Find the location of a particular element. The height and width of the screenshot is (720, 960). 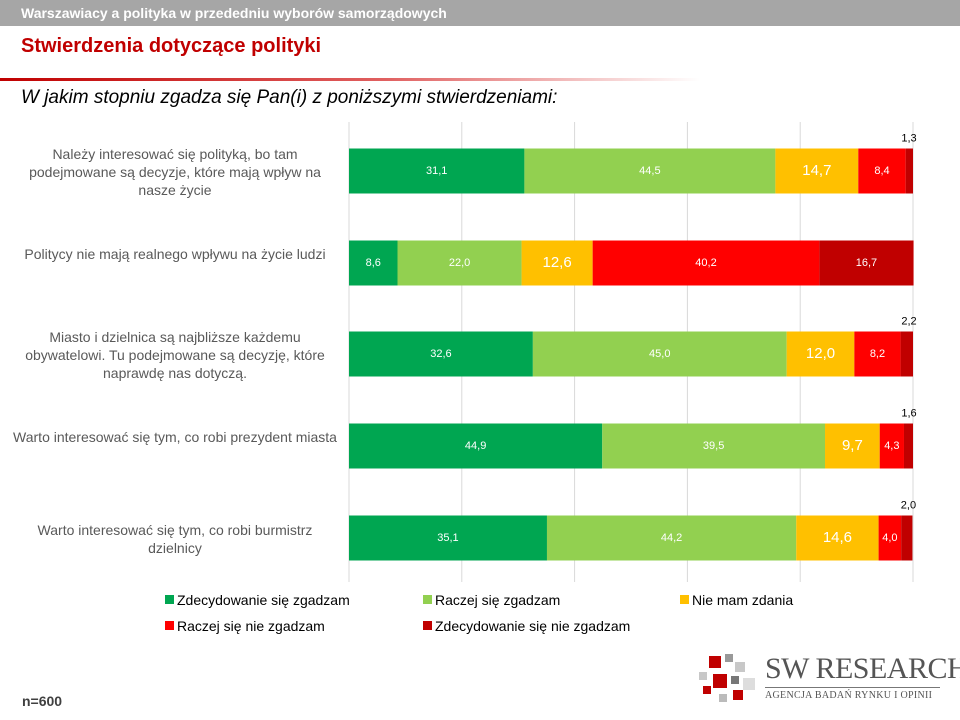

data-label: 44,9 is located at coordinates (475, 446).